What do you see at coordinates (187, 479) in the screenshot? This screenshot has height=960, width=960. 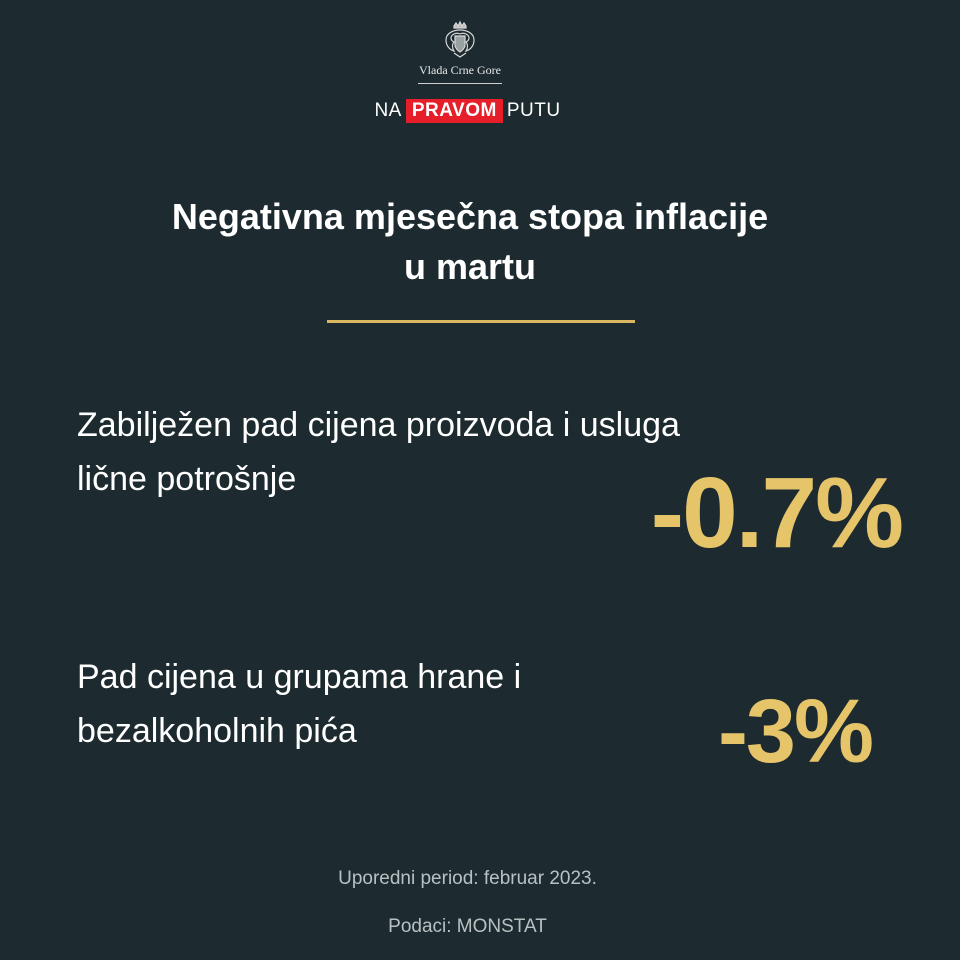 I see `stat-1-line-2: lične potrošnje` at bounding box center [187, 479].